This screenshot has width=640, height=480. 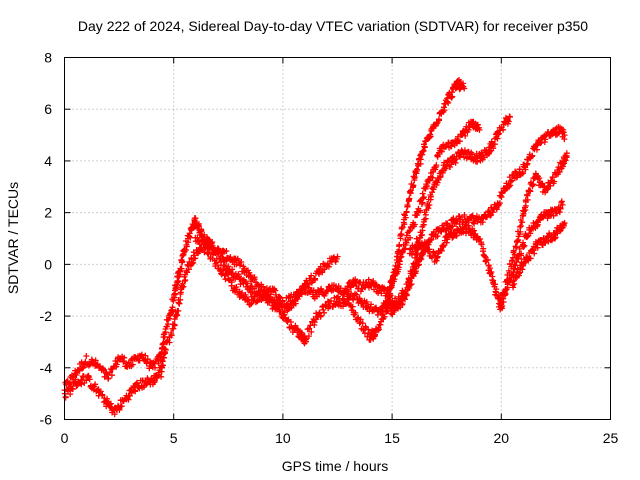 I want to click on y-tick-label: -6, so click(x=46, y=420).